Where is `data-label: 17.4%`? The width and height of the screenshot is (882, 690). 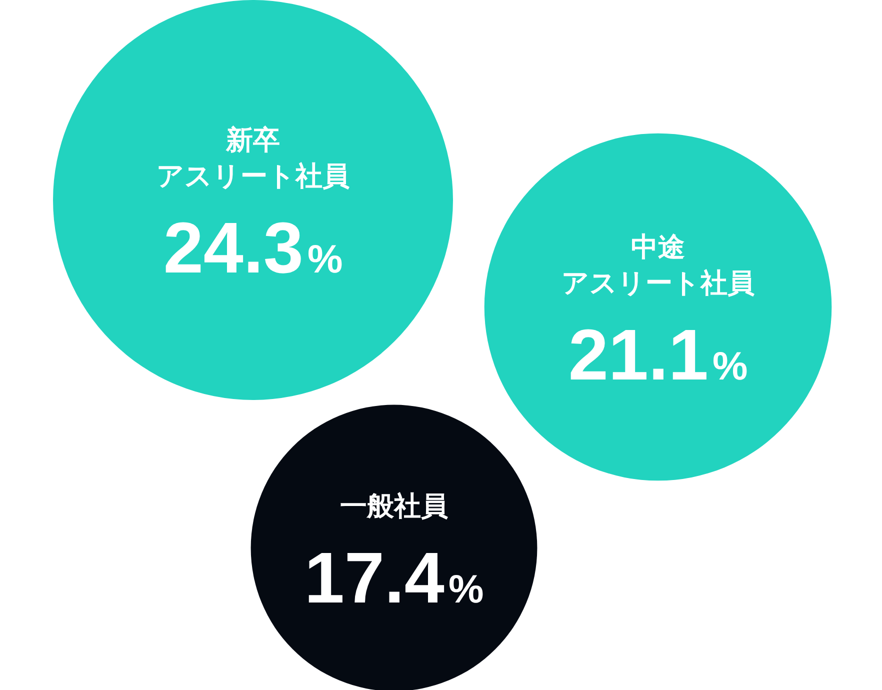 data-label: 17.4% is located at coordinates (394, 578).